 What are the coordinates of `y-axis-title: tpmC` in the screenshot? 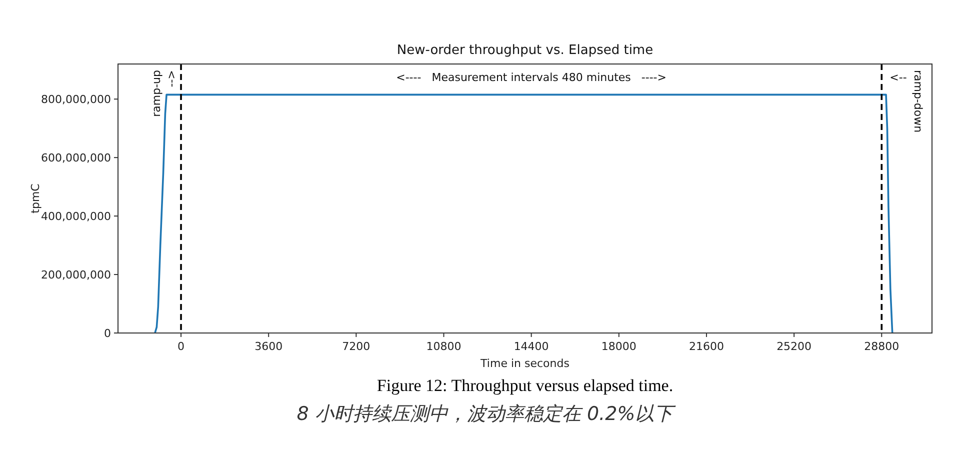 It's located at (35, 198).